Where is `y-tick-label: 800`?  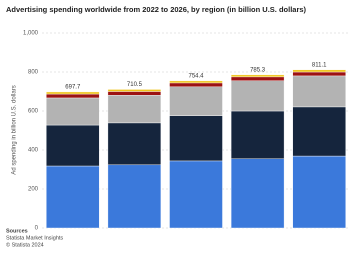 y-tick-label: 800 is located at coordinates (33, 73).